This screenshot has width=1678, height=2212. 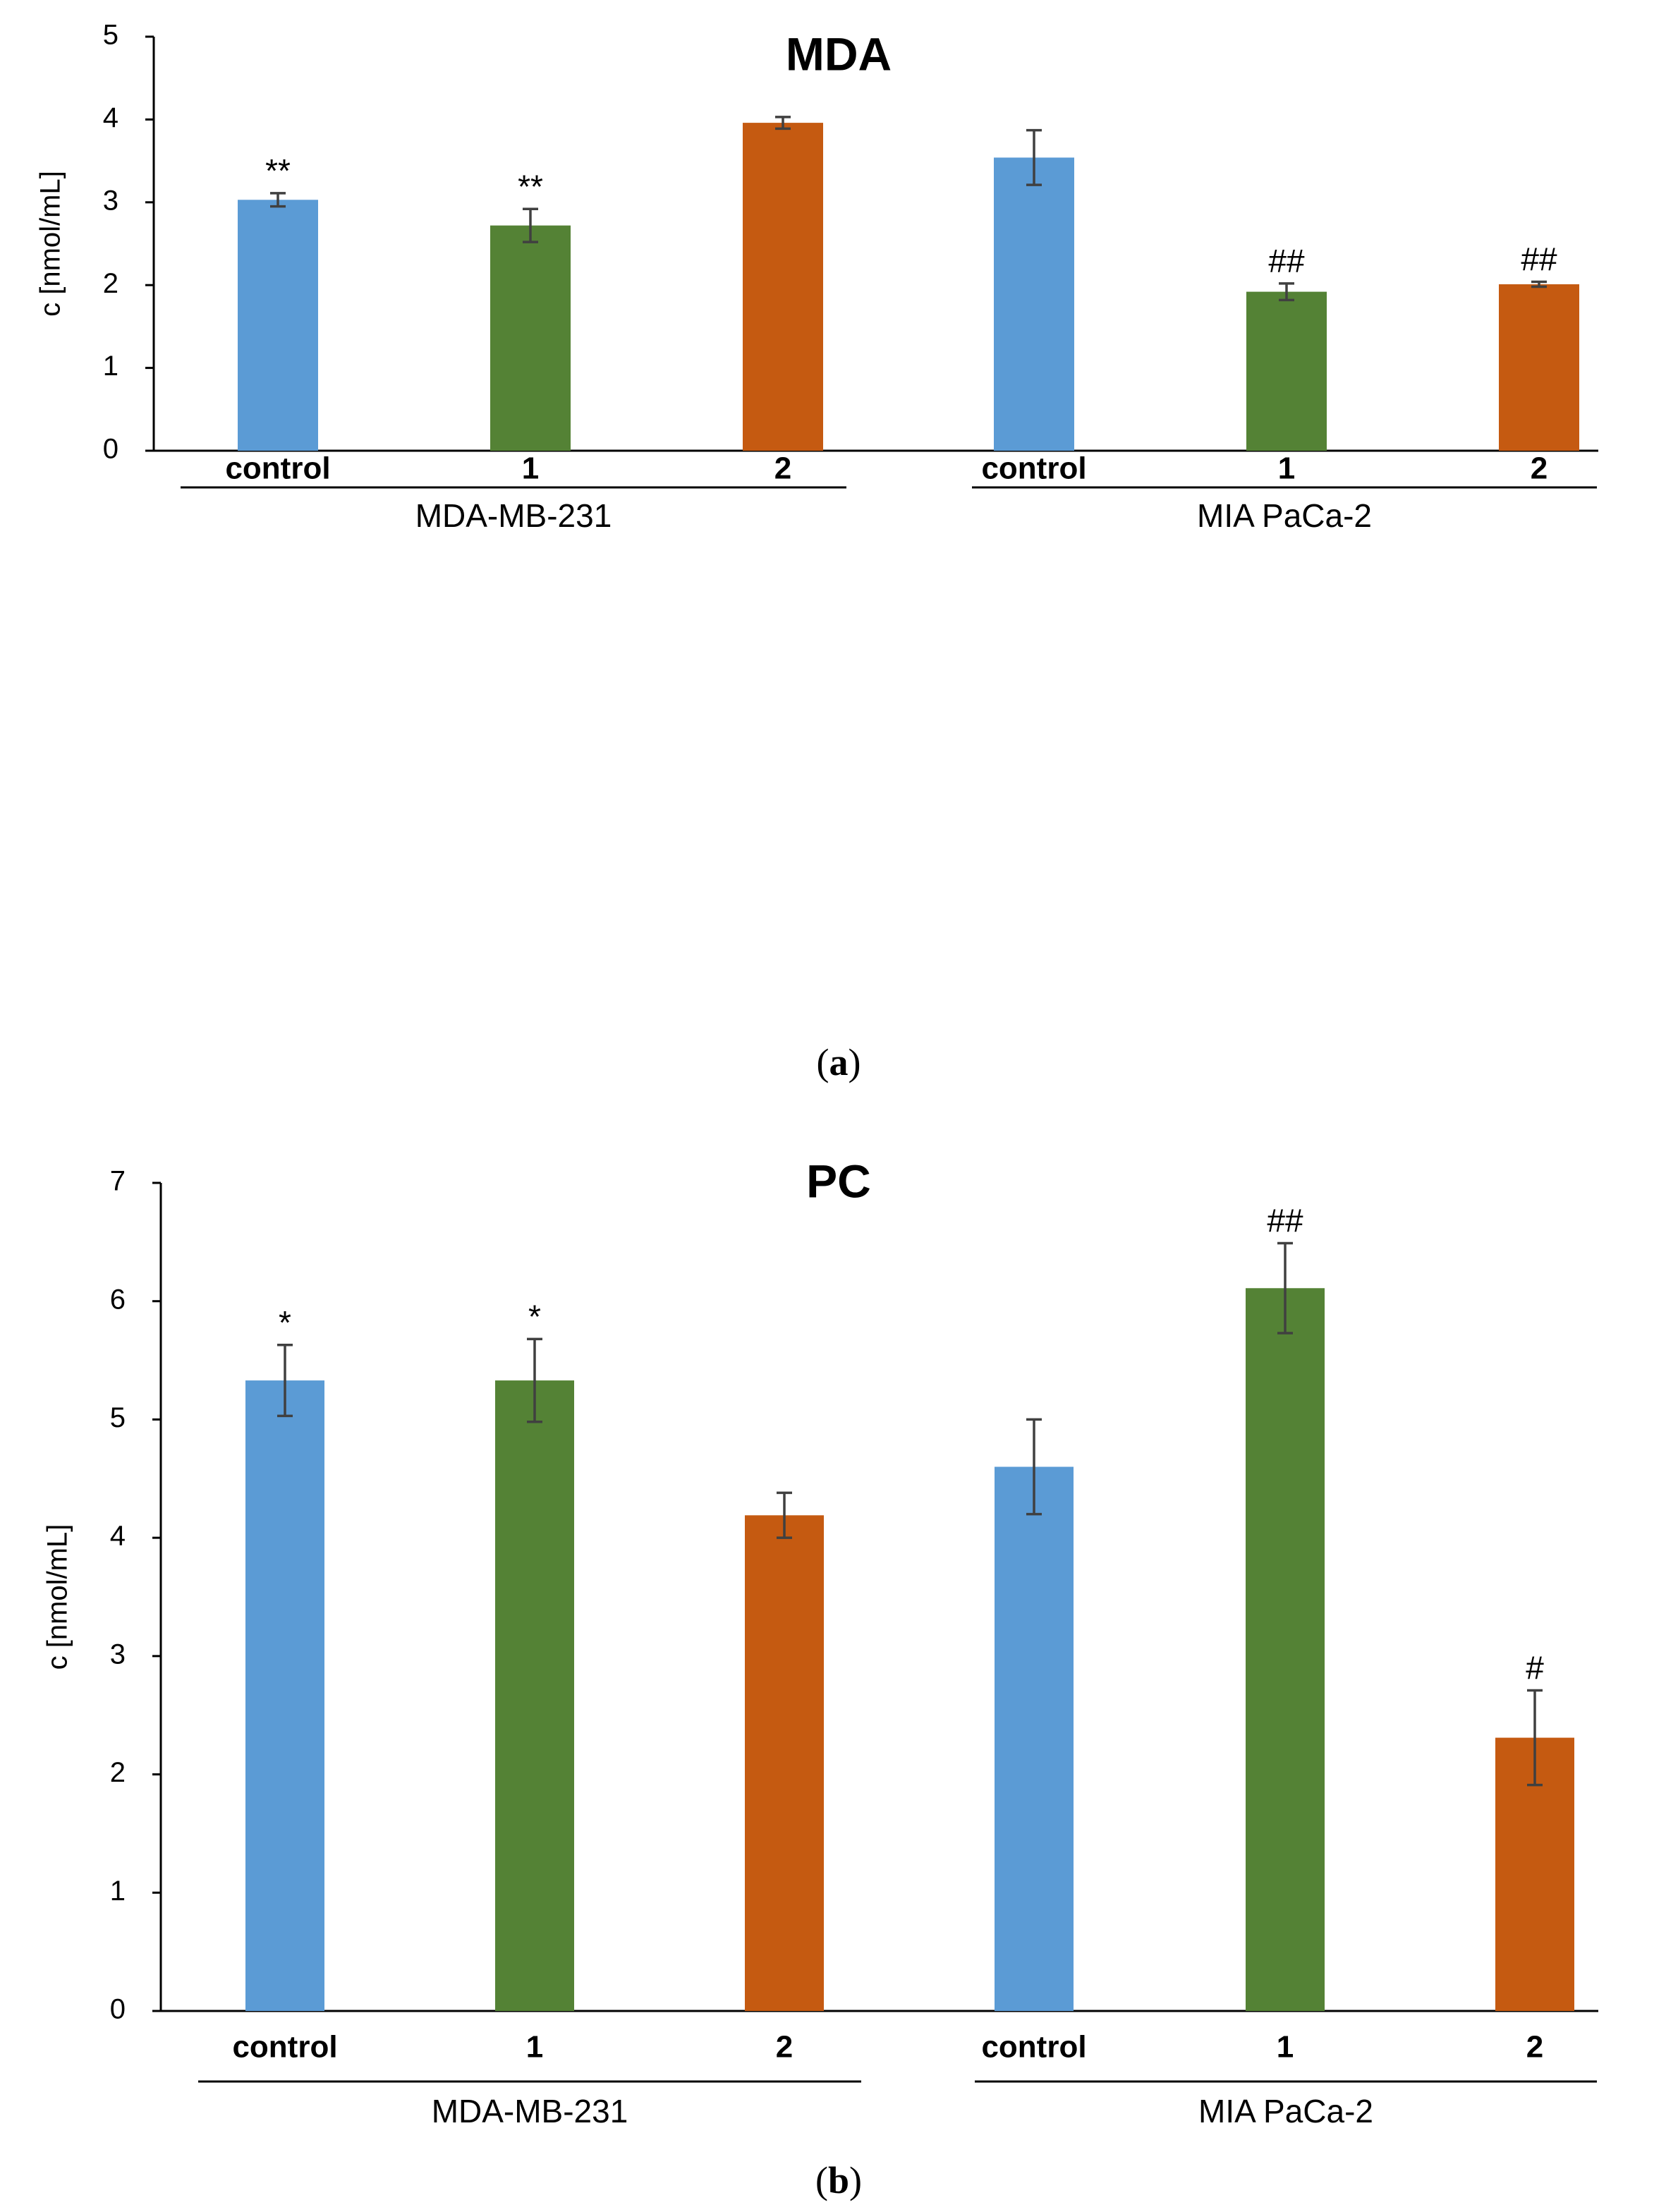 I want to click on panel-label: (b), so click(x=838, y=2180).